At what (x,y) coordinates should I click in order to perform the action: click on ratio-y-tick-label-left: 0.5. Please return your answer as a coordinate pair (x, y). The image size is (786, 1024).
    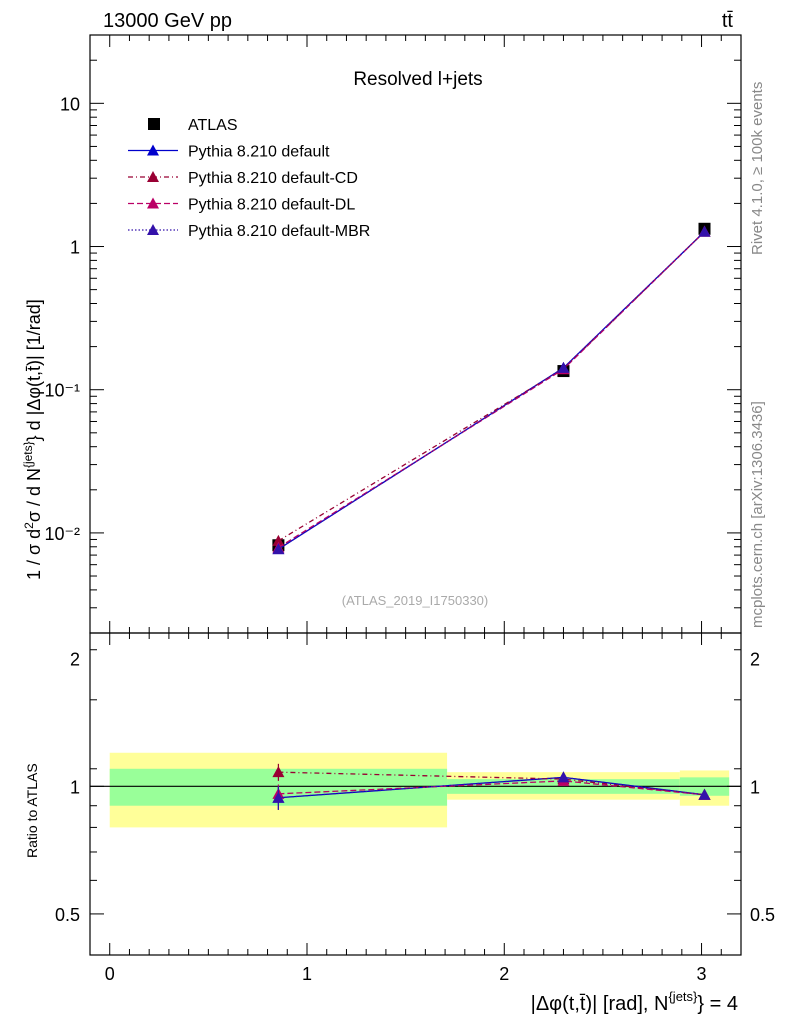
    Looking at the image, I should click on (67, 915).